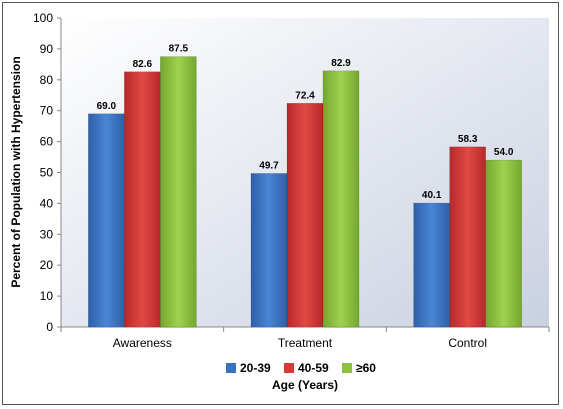  What do you see at coordinates (47, 265) in the screenshot?
I see `y-tick-label: 20` at bounding box center [47, 265].